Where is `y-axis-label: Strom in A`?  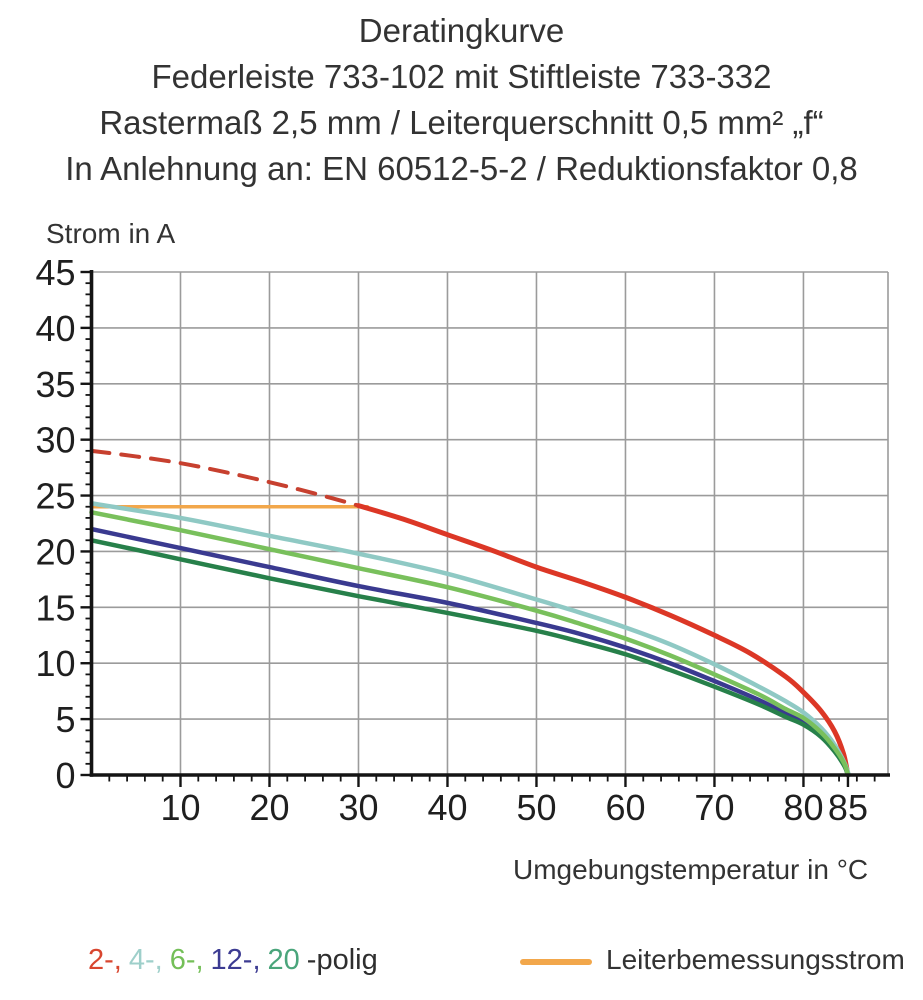 y-axis-label: Strom in A is located at coordinates (111, 233).